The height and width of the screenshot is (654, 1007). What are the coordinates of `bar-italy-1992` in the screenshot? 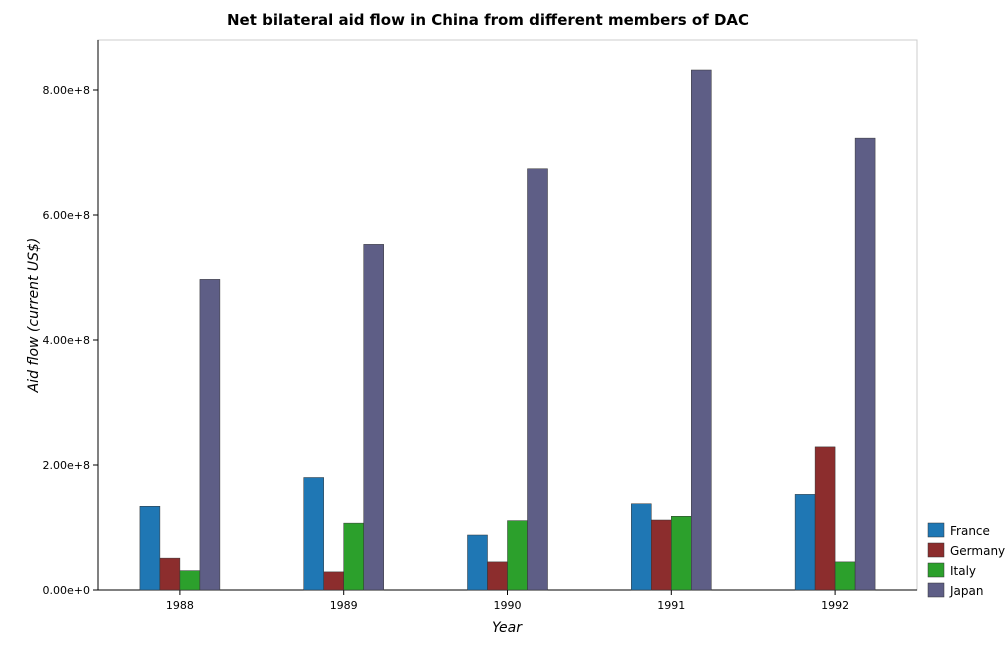 It's located at (845, 576).